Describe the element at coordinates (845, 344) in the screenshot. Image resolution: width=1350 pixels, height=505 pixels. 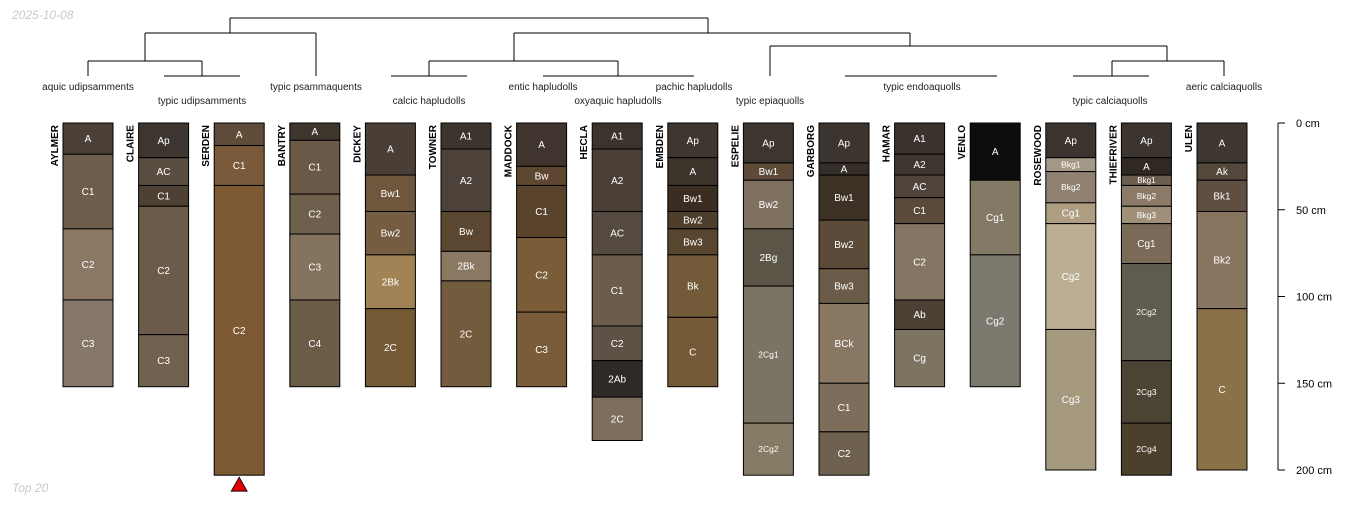
I see `horizon-label: BCk` at that location.